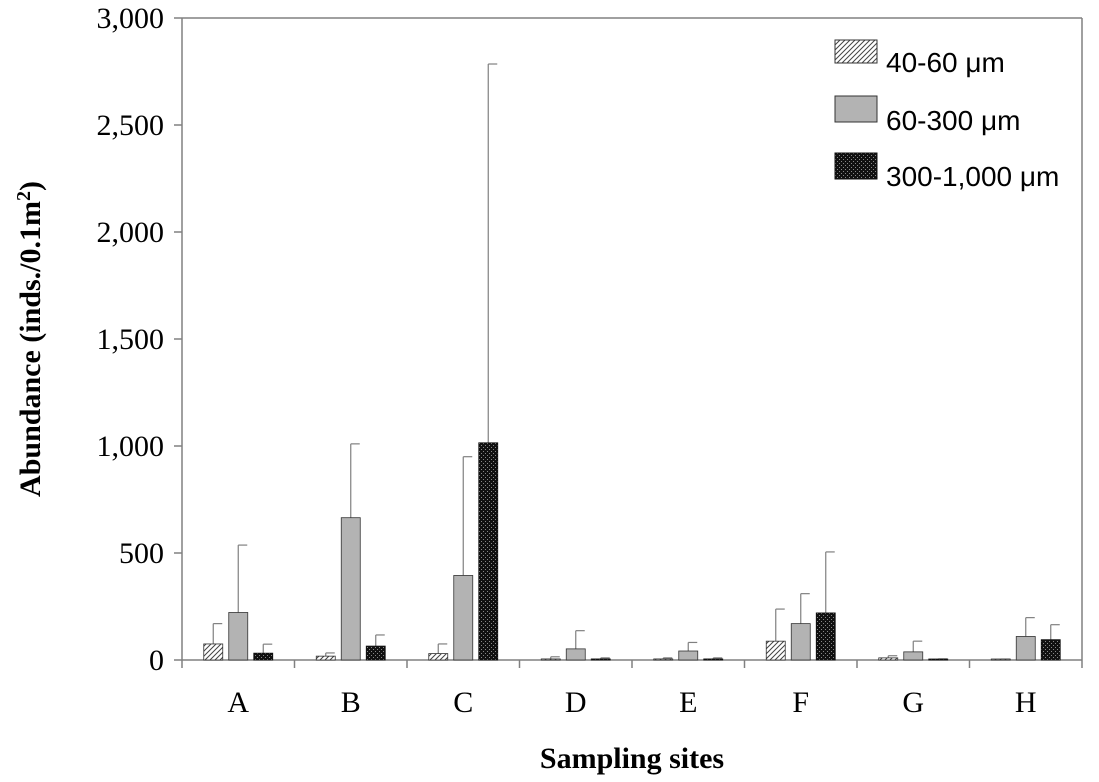 This screenshot has height=782, width=1099. I want to click on y-tick-label: 1,500, so click(131, 339).